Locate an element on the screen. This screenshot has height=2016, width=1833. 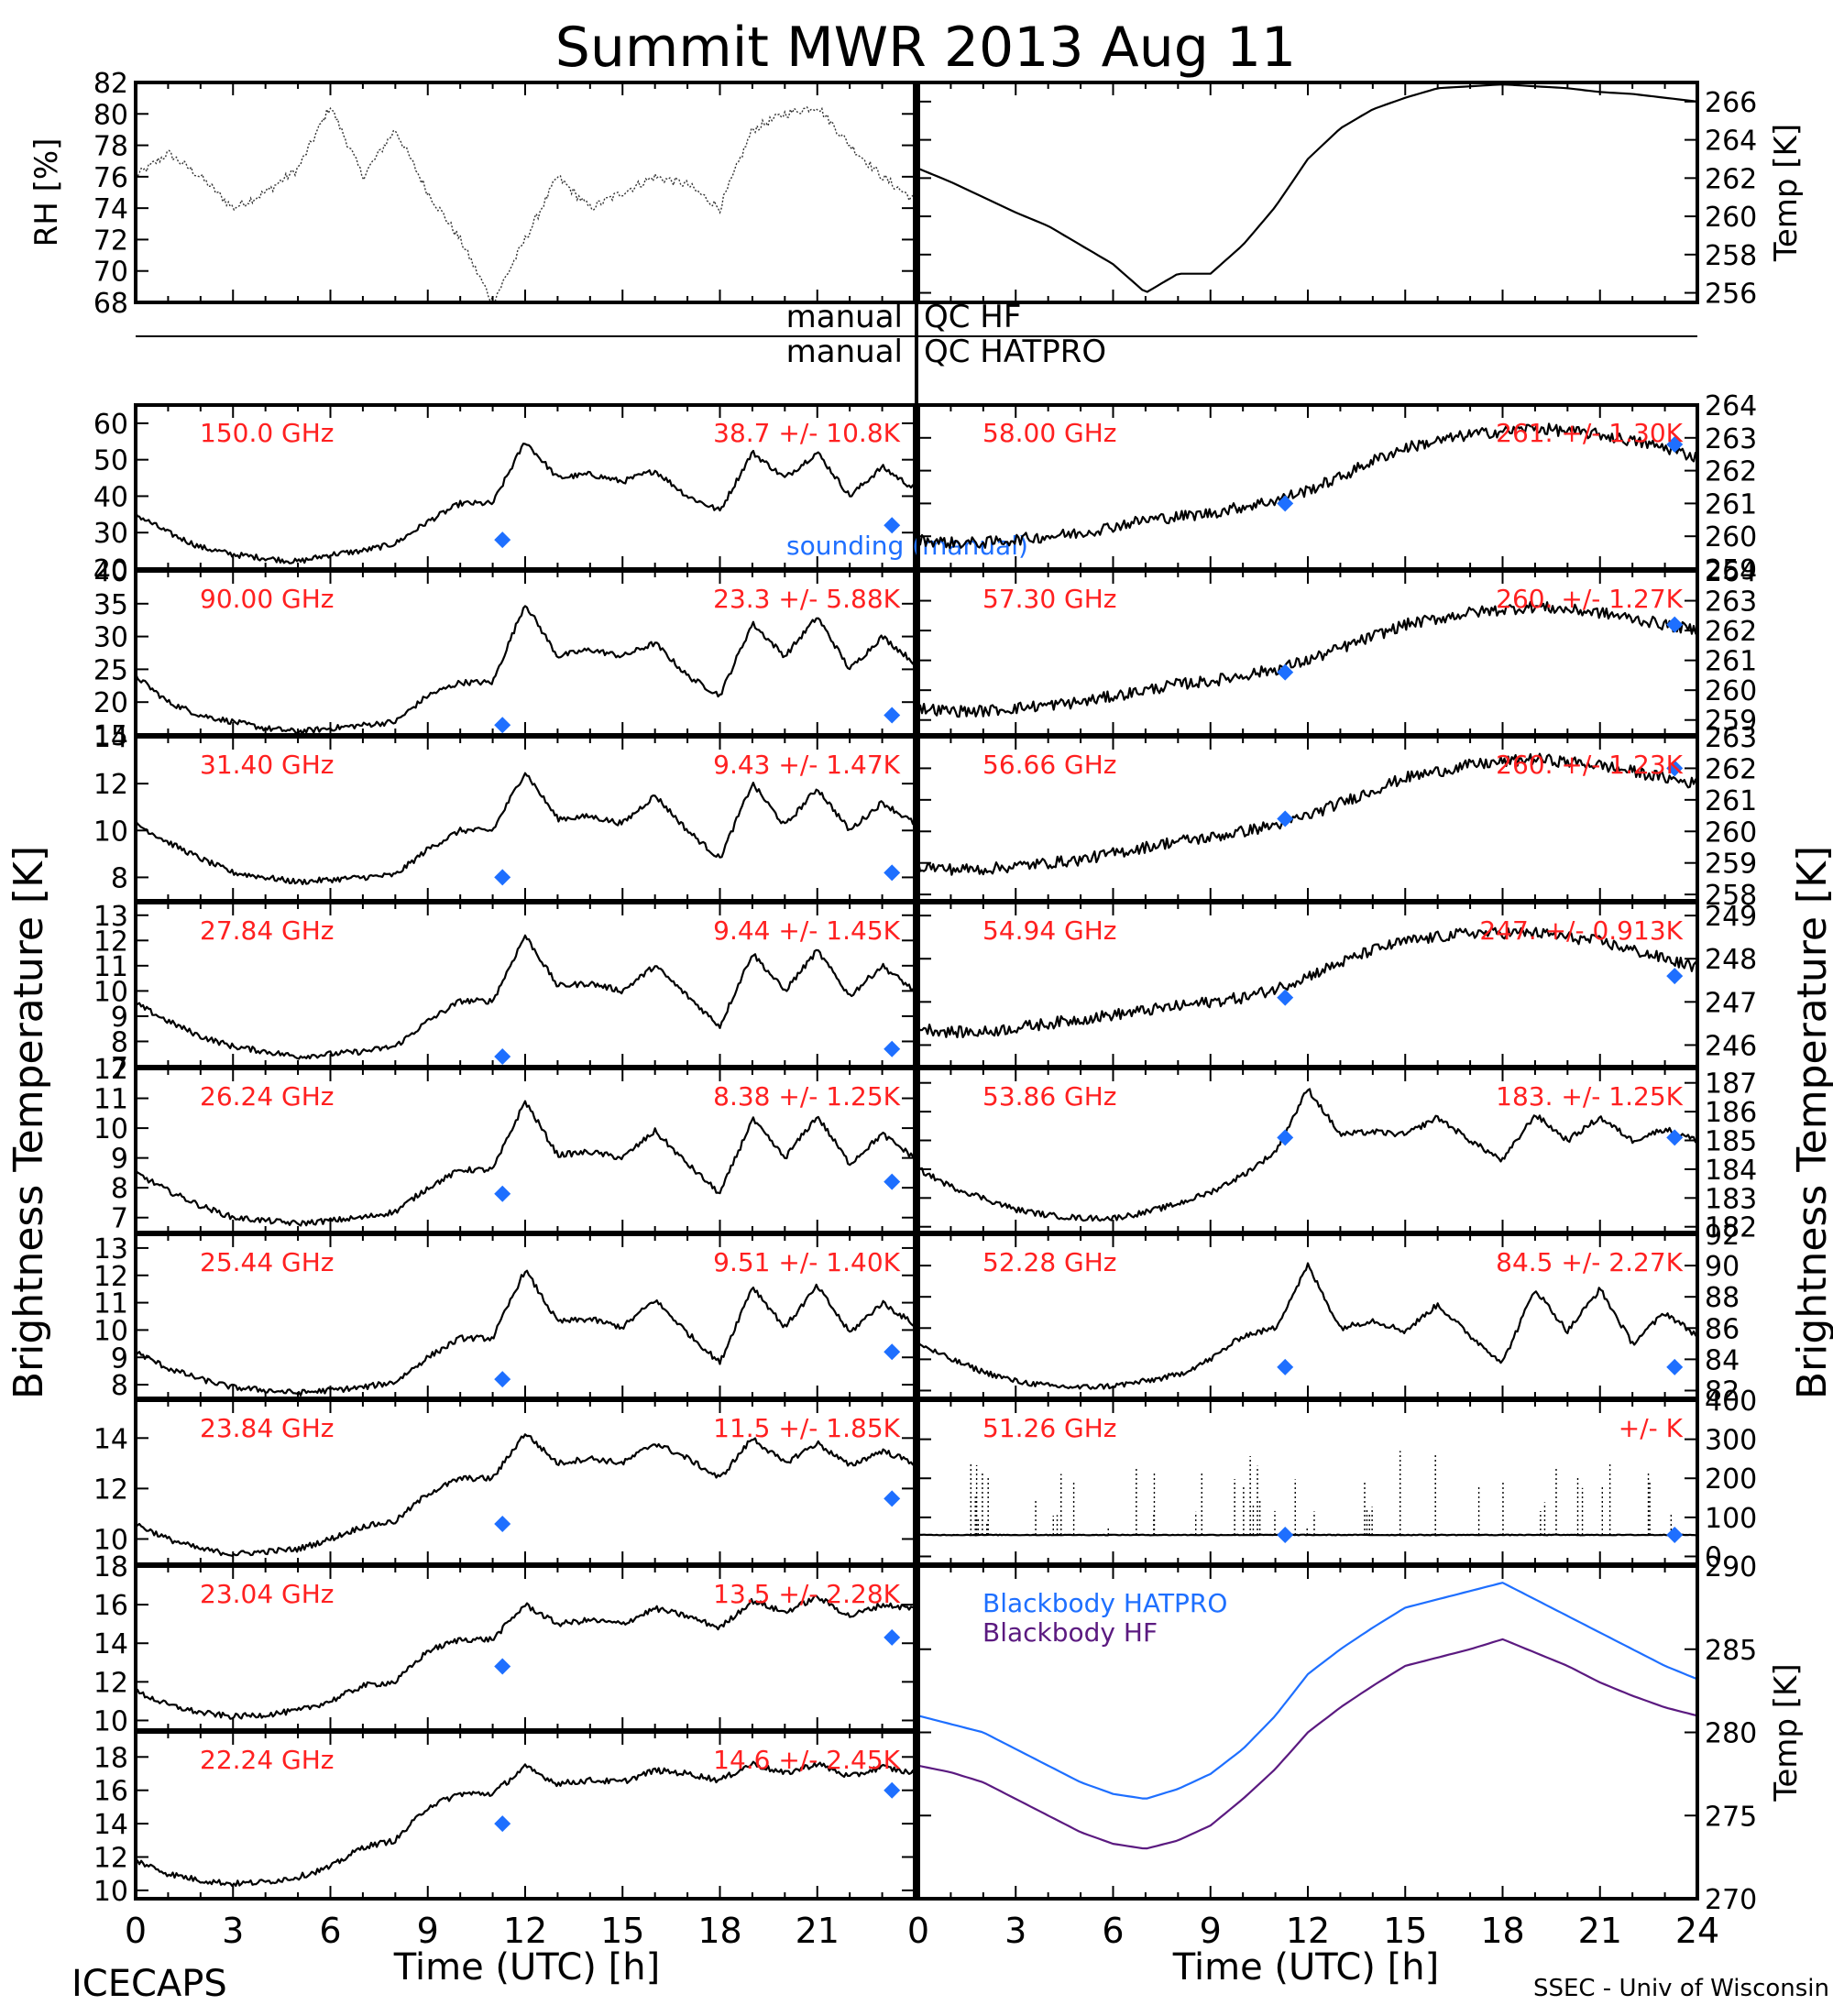
rh-ylabel: RH [%] is located at coordinates (46, 192).